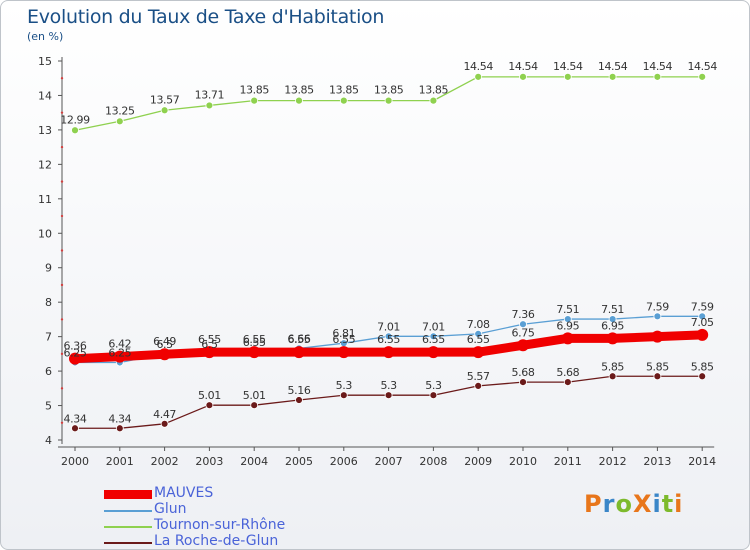 The height and width of the screenshot is (550, 750). I want to click on logo-letter: X, so click(642, 504).